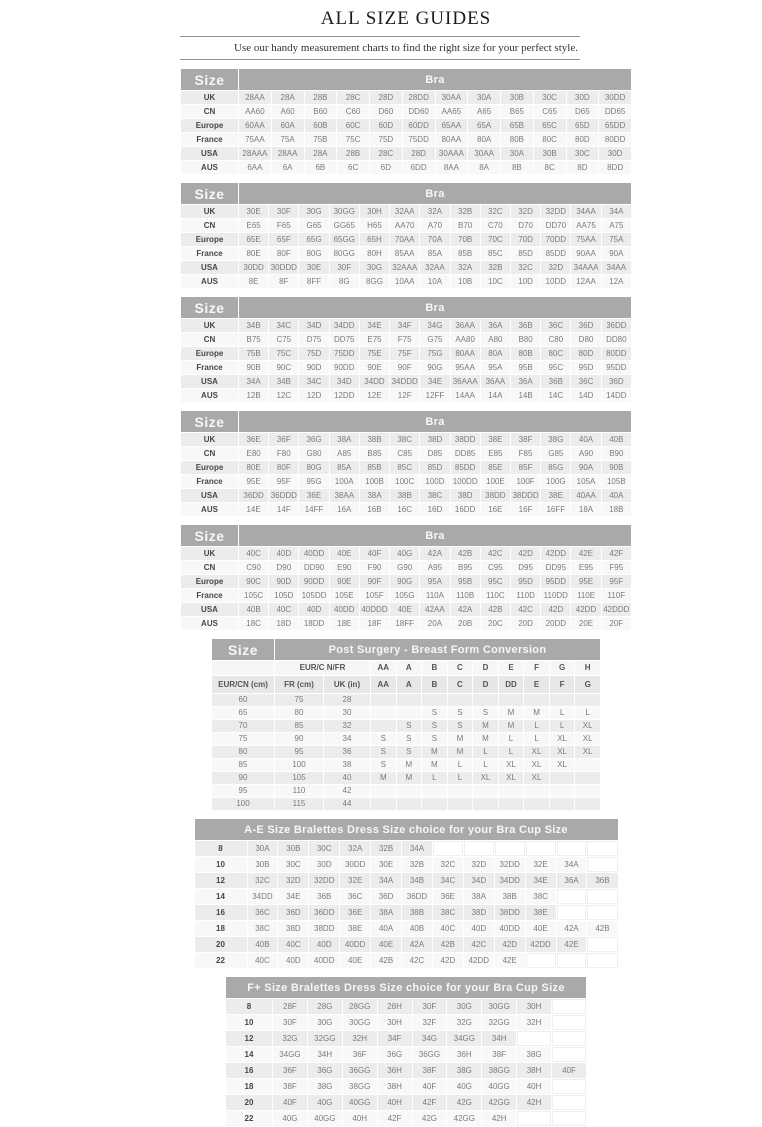 The height and width of the screenshot is (1127, 762). I want to click on size-cell: 28D, so click(418, 153).